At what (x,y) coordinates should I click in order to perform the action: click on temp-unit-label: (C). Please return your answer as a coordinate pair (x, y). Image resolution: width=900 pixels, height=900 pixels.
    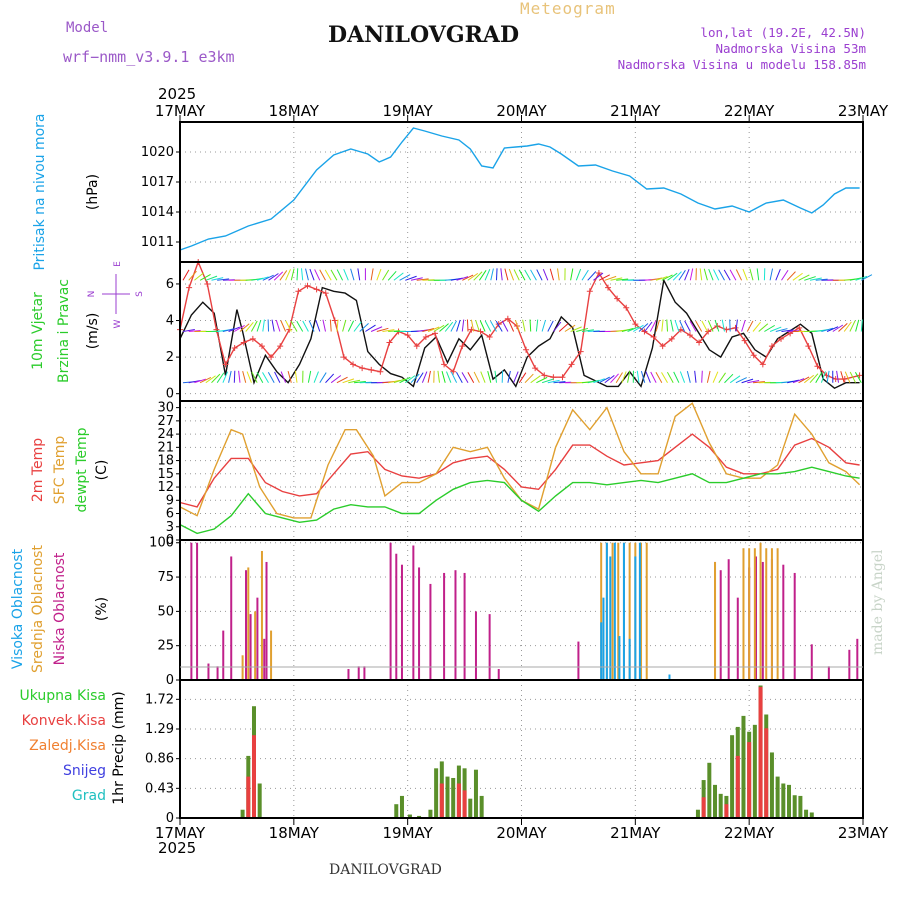
    Looking at the image, I should click on (102, 470).